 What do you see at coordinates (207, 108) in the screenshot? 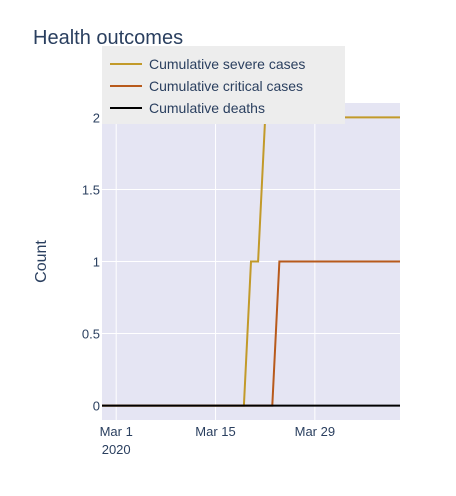
I see `legend-label: Cumulative deaths` at bounding box center [207, 108].